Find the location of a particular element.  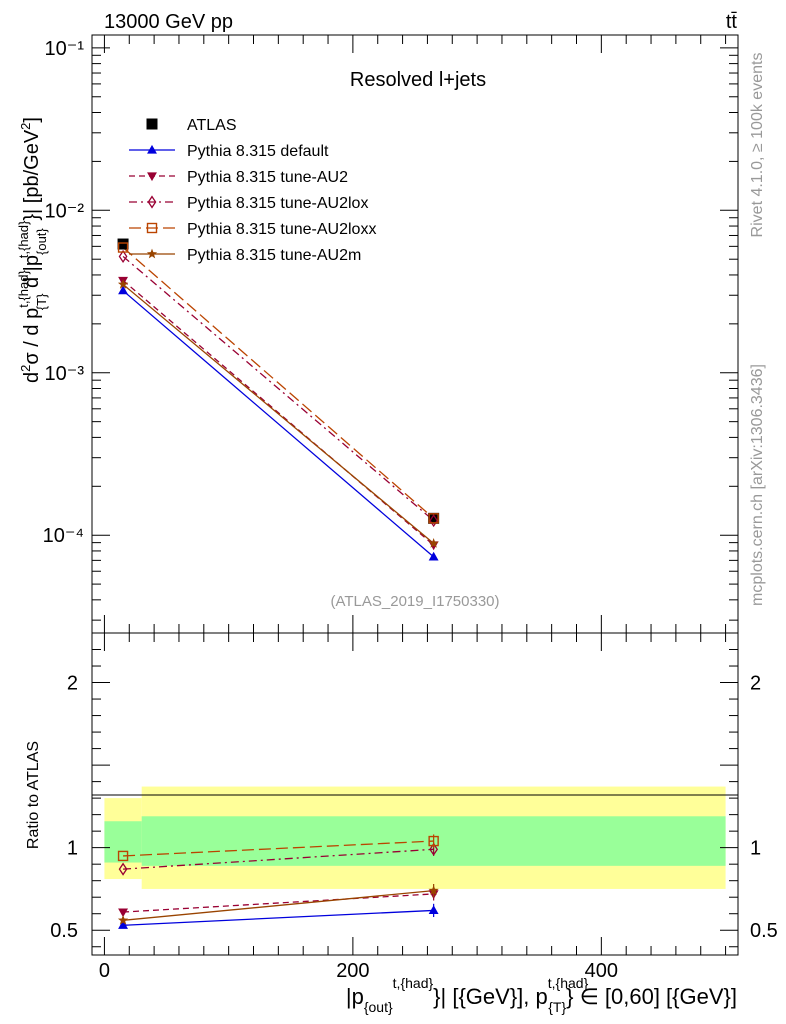

ratio-uncertainty-bands is located at coordinates (415, 837).